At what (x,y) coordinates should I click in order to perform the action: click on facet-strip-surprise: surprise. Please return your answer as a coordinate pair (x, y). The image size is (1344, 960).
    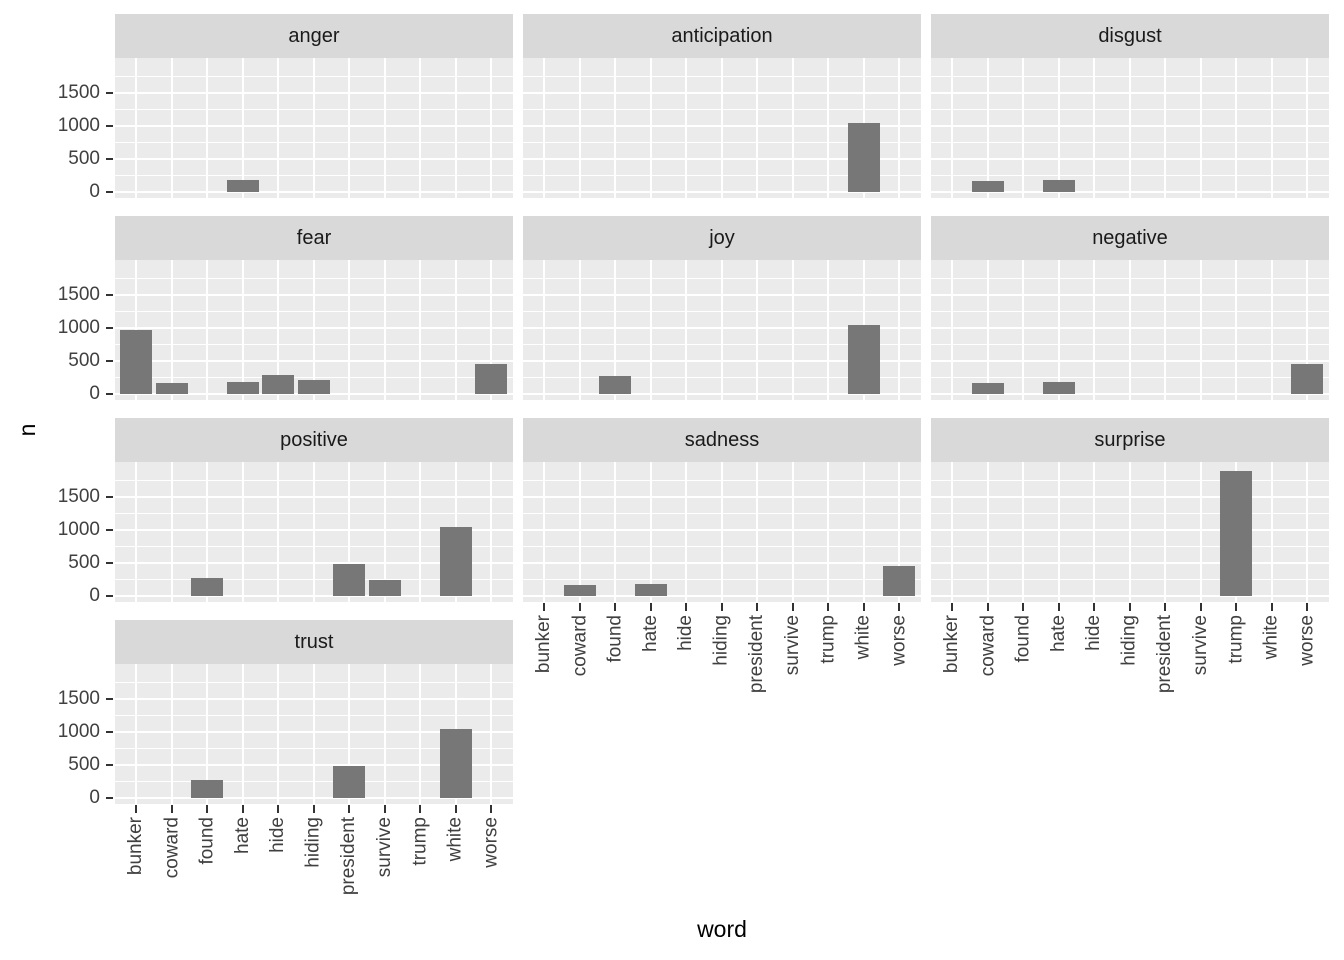
    Looking at the image, I should click on (1130, 440).